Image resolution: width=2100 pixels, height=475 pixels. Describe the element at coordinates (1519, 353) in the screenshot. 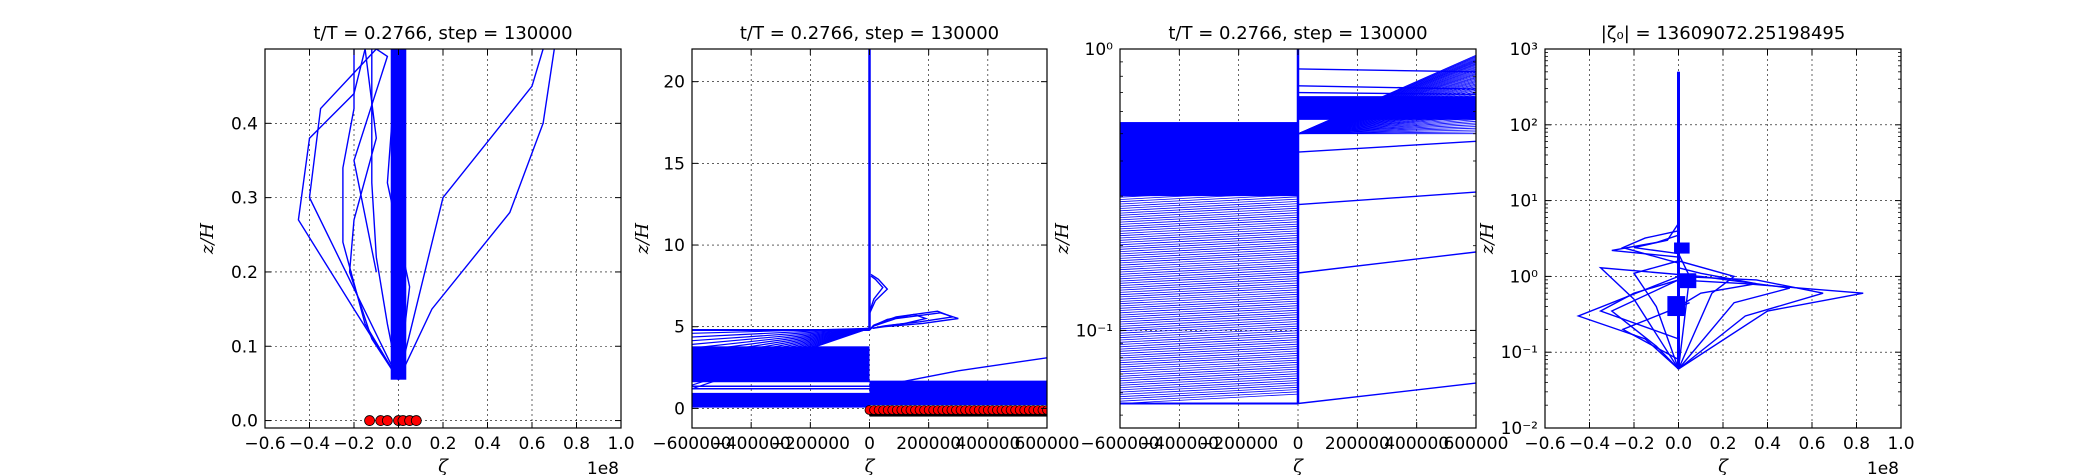

I see `y-tick-label: 10⁻¹` at that location.